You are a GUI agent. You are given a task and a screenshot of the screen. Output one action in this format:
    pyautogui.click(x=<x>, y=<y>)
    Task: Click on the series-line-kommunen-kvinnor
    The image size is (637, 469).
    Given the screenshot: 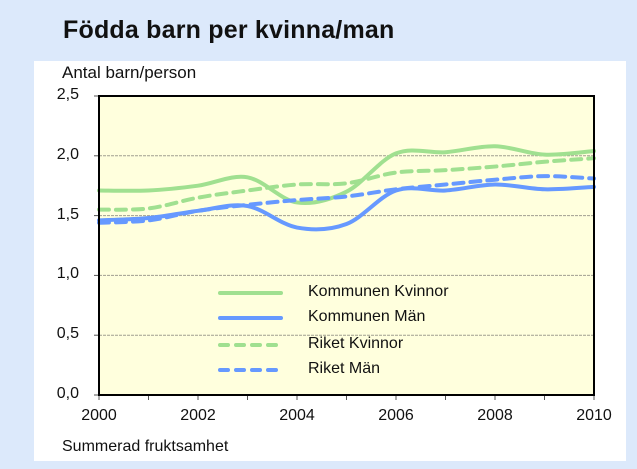 What is the action you would take?
    pyautogui.click(x=346, y=175)
    